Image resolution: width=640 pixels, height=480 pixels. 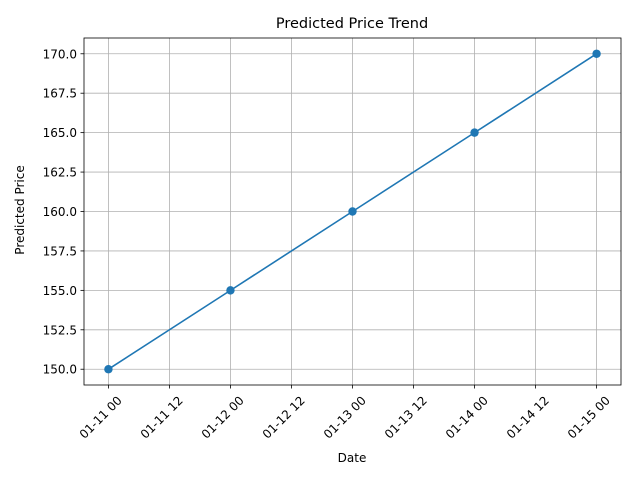 What do you see at coordinates (20, 209) in the screenshot?
I see `y-axis-label: Predicted Price` at bounding box center [20, 209].